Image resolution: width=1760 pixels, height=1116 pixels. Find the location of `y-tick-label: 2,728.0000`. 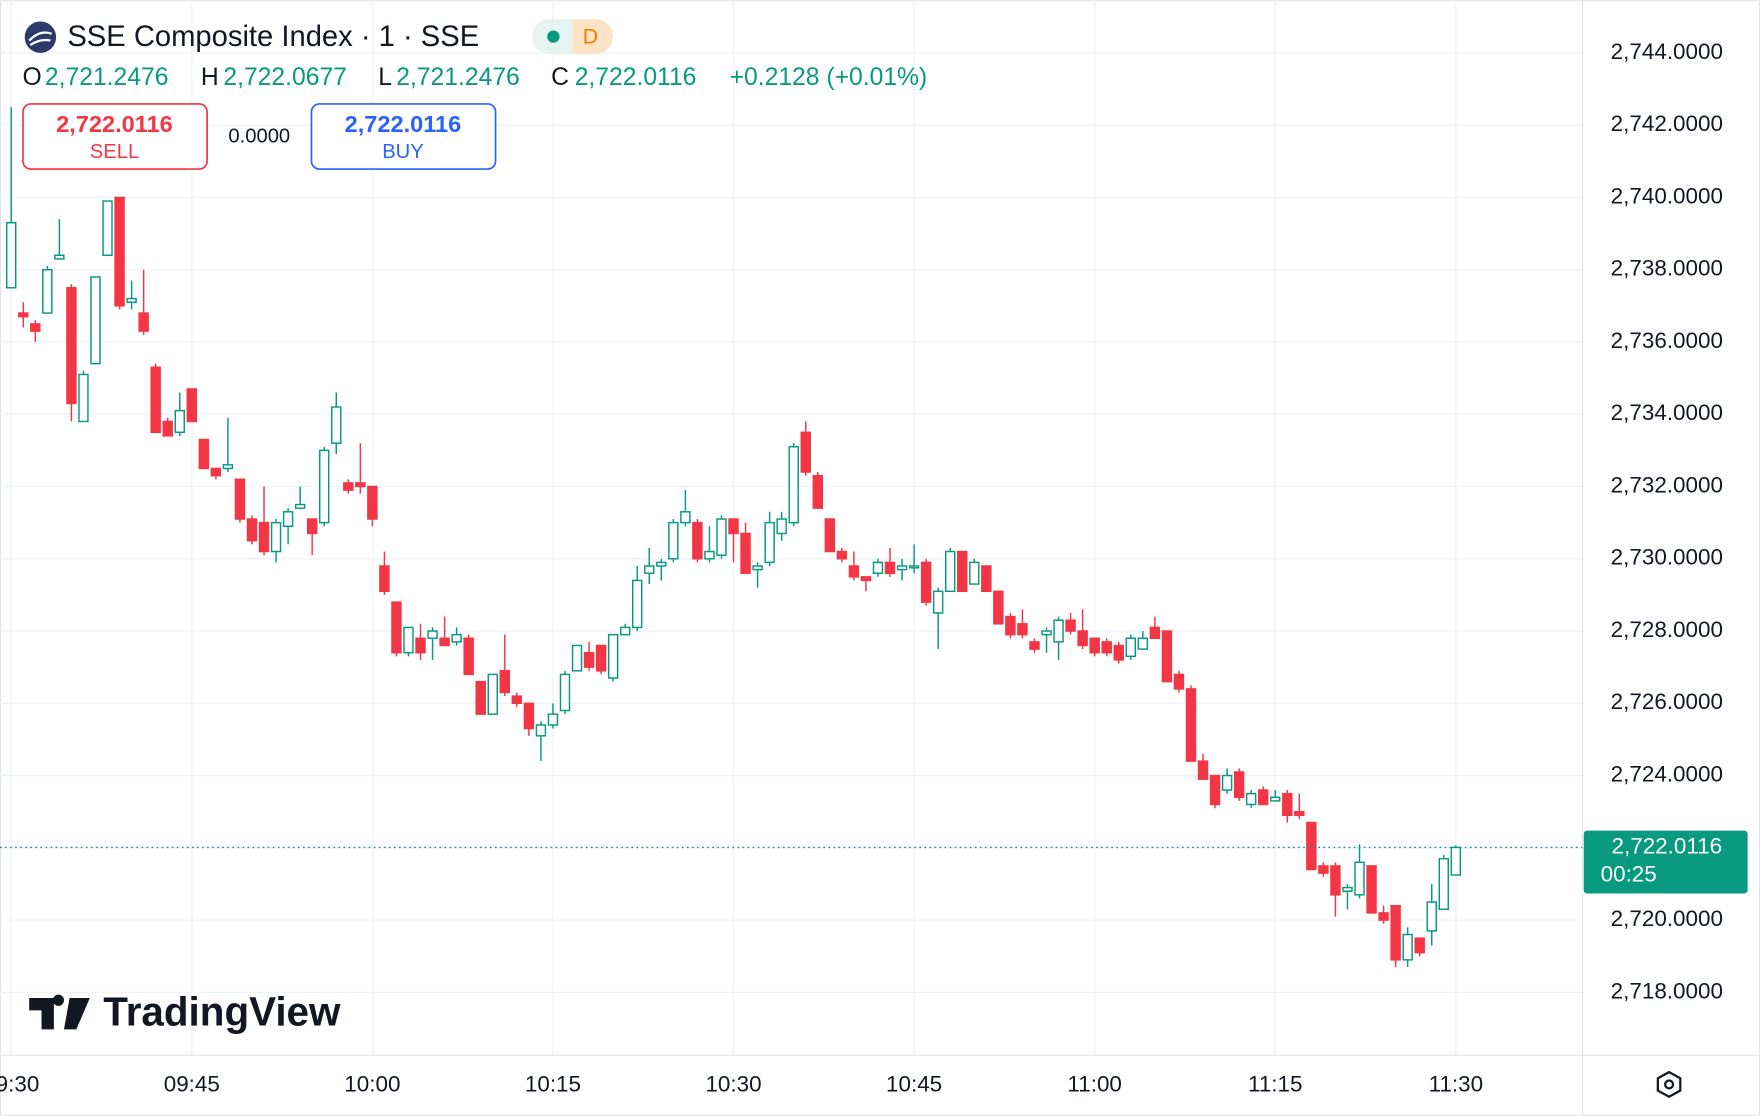

y-tick-label: 2,728.0000 is located at coordinates (1667, 629).